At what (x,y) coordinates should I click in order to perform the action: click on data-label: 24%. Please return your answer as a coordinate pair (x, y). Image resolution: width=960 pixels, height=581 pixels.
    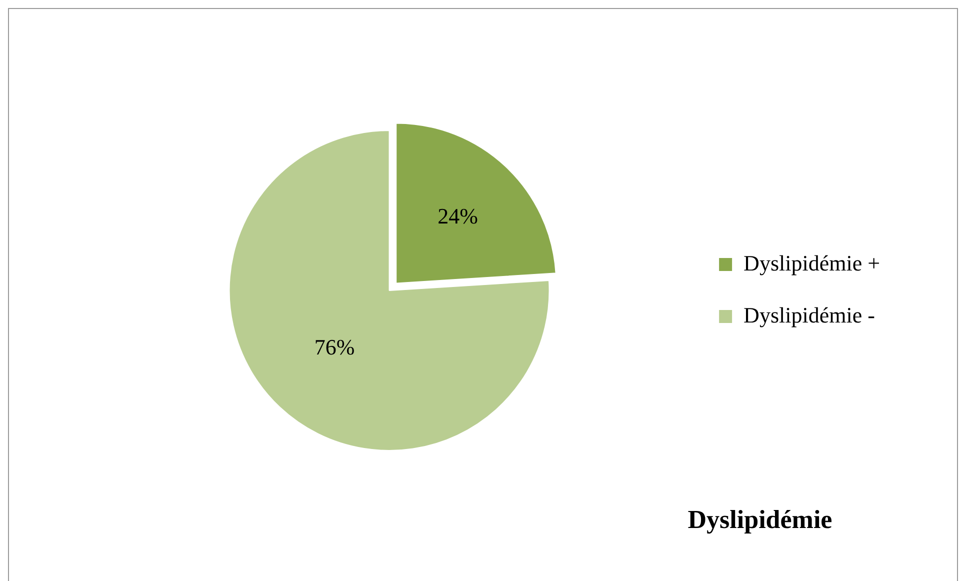
    Looking at the image, I should click on (458, 215).